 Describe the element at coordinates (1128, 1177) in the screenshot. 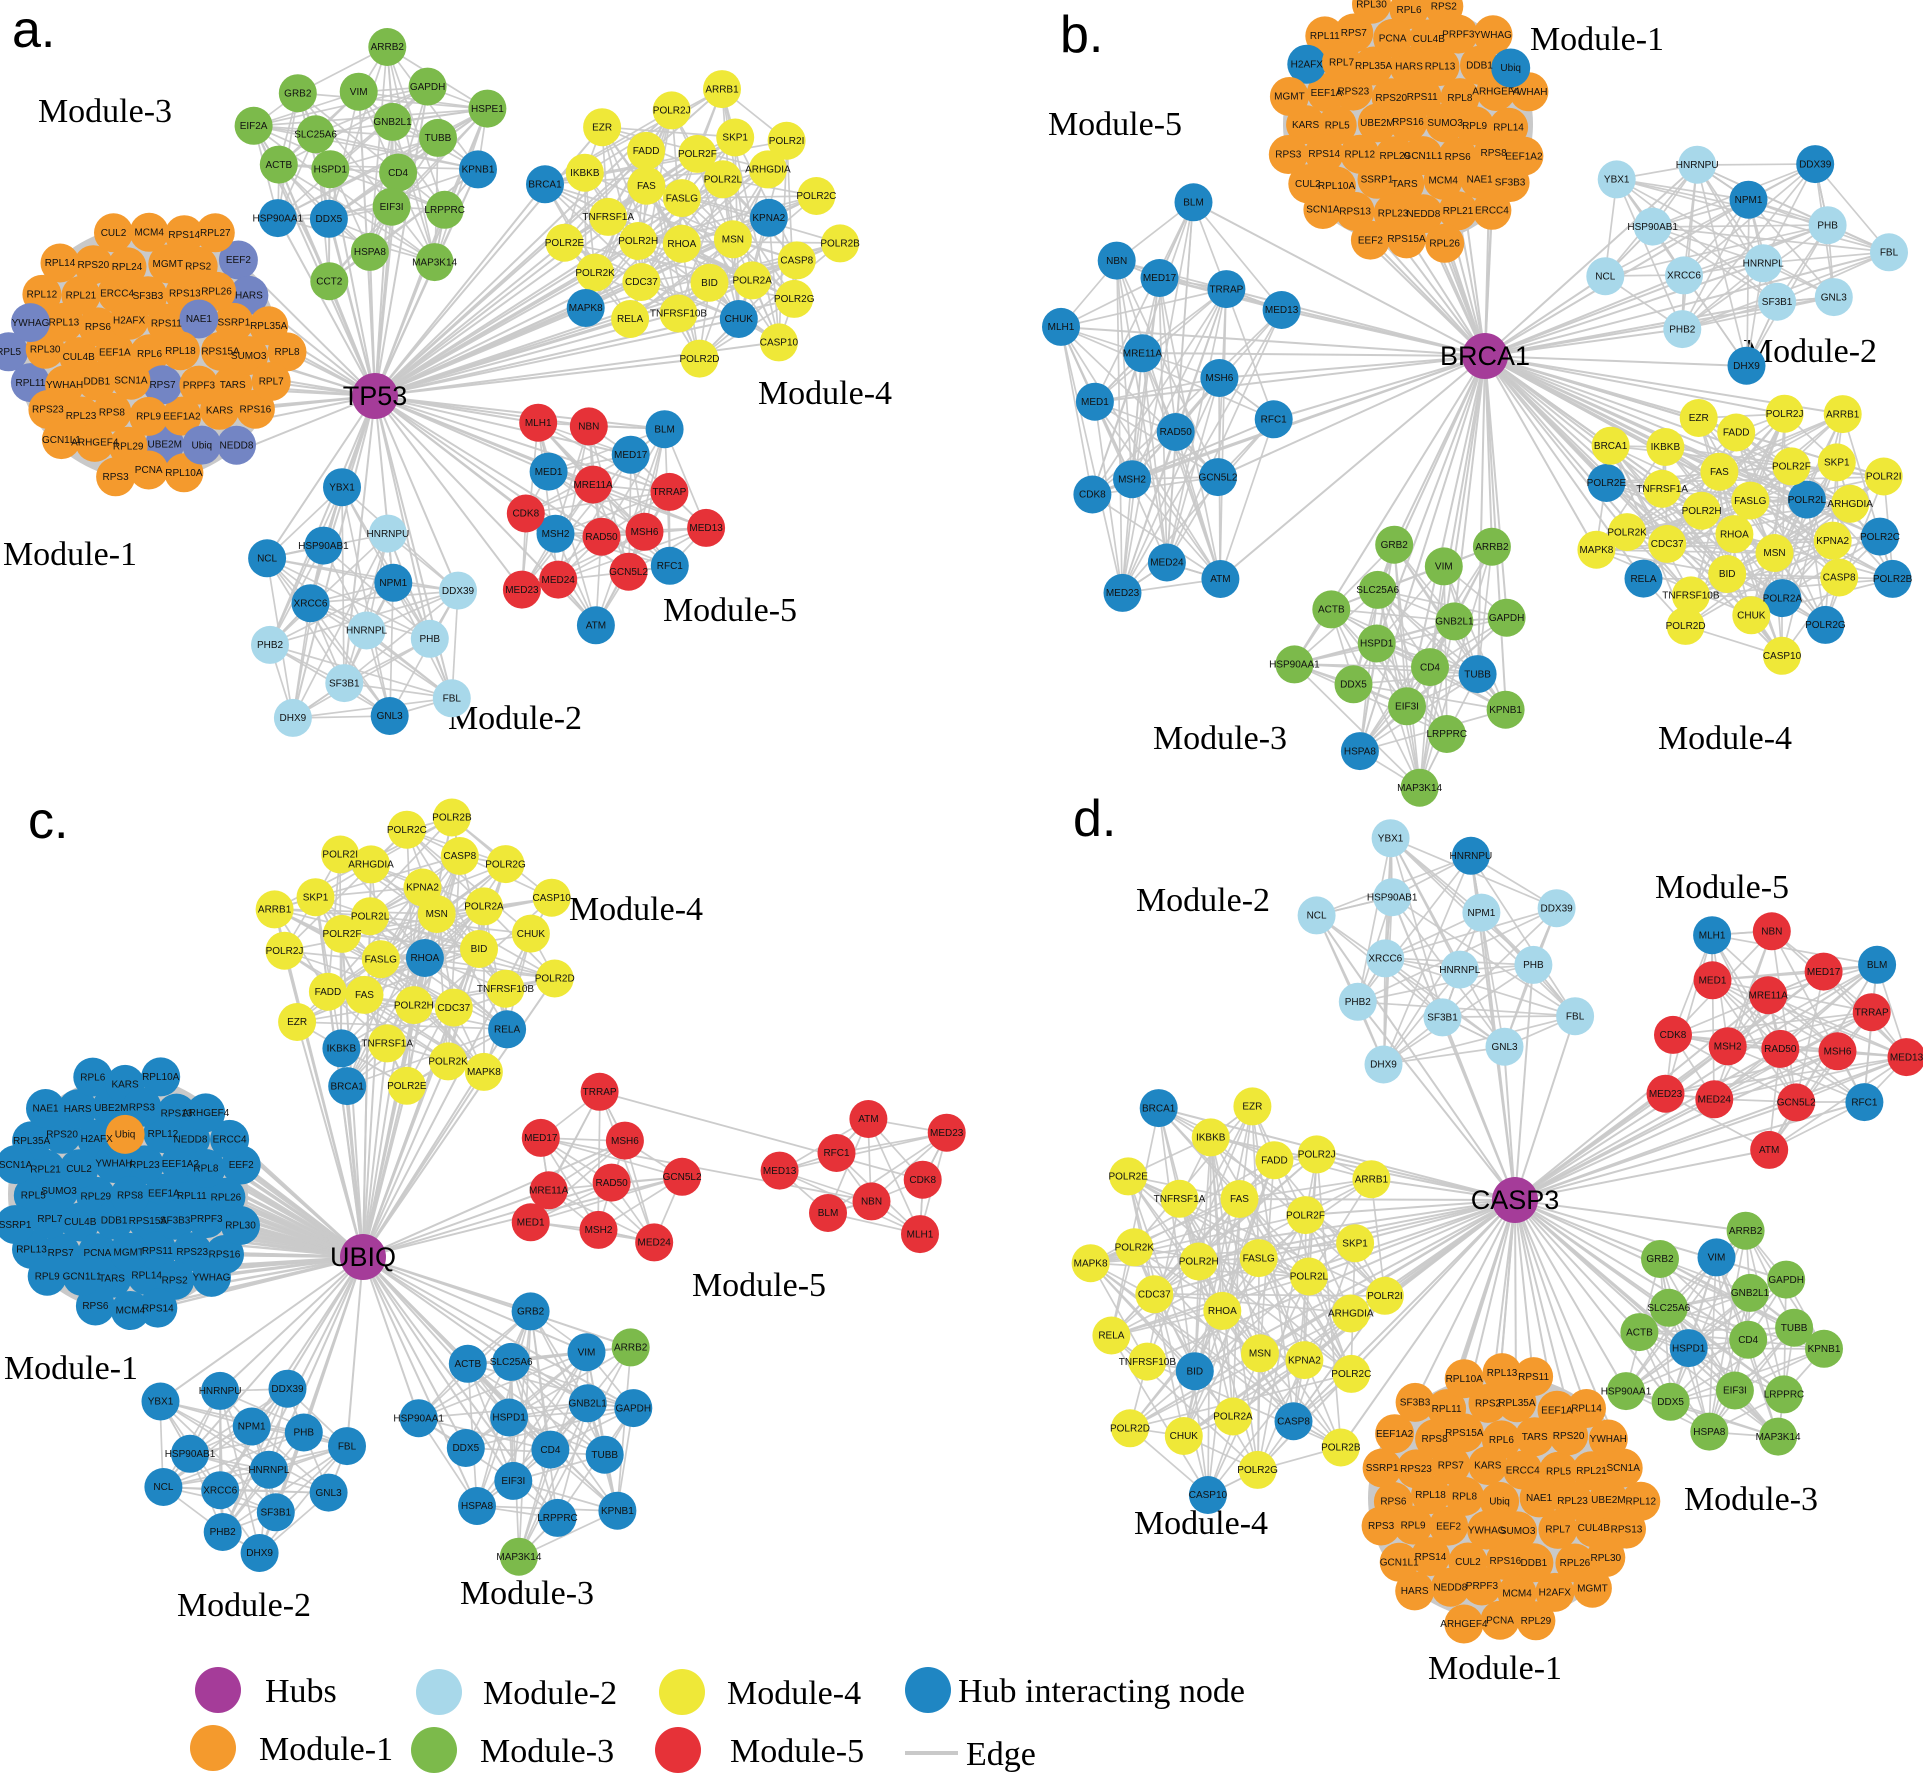

I see `svg-text: POLR2E` at that location.